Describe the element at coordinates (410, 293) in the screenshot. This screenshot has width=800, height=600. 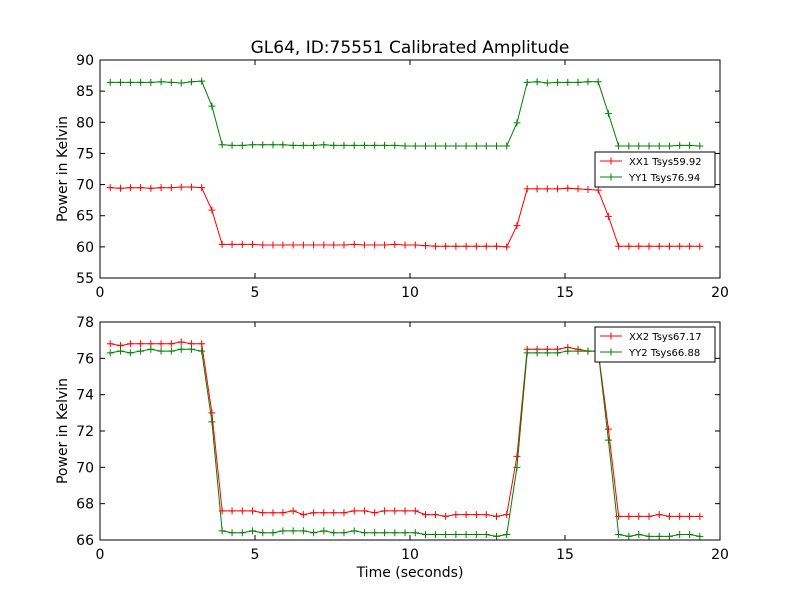
I see `x-tick-label: 10` at that location.